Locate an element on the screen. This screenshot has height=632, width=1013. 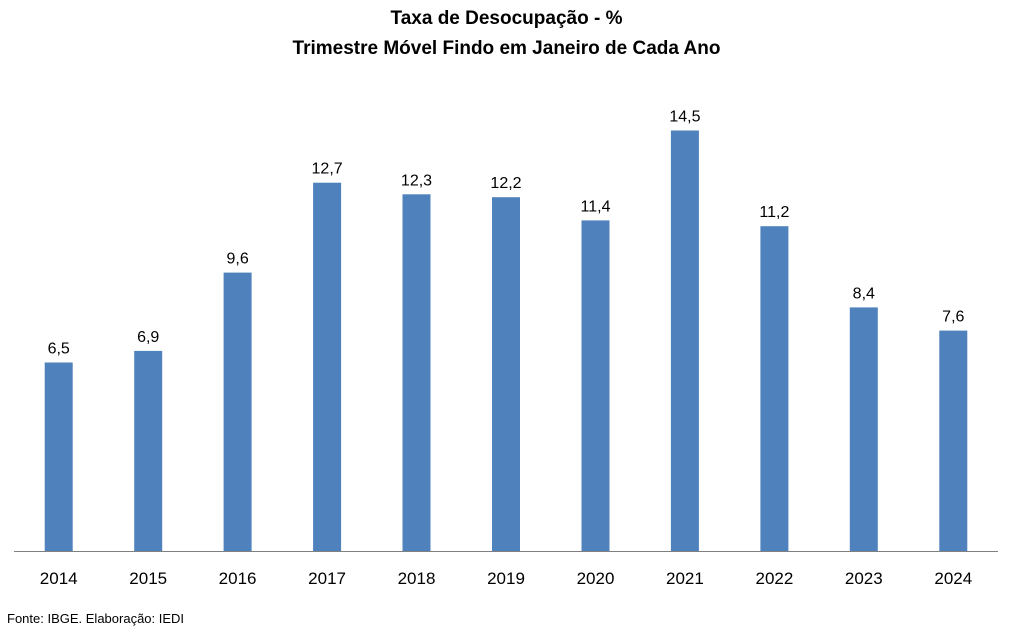
bar-2016 is located at coordinates (237, 411).